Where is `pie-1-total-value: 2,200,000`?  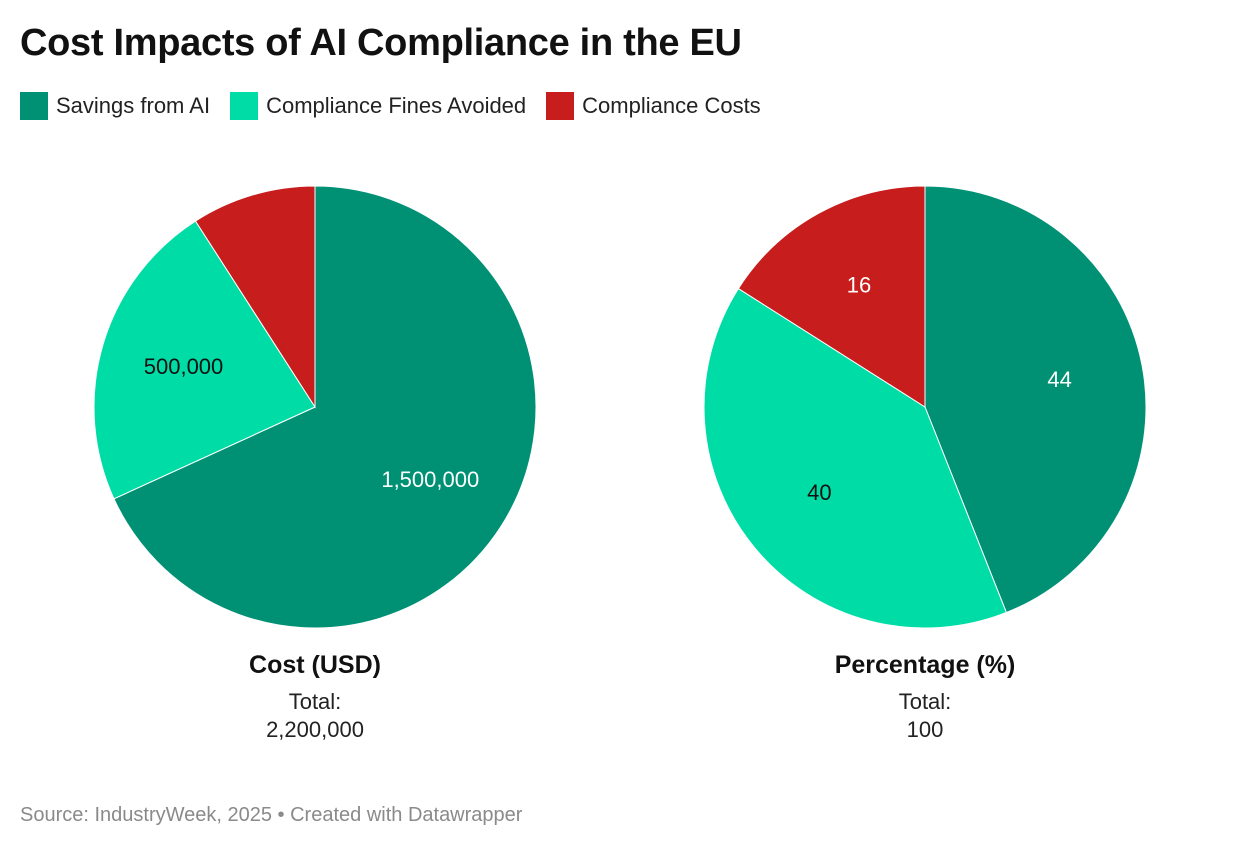 pie-1-total-value: 2,200,000 is located at coordinates (315, 729).